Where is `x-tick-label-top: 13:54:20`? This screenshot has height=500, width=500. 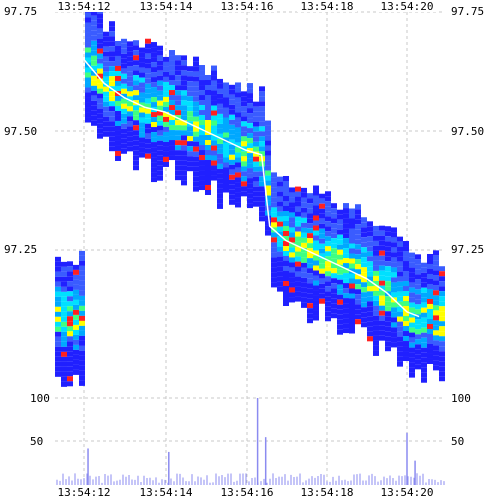
x-tick-label-top: 13:54:20 is located at coordinates (407, 6).